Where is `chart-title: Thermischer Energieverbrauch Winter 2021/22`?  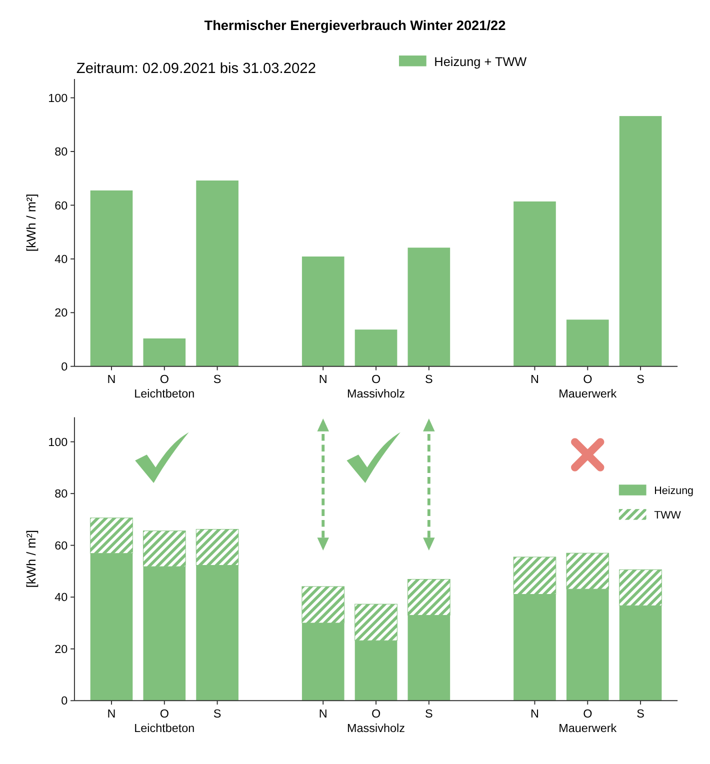
chart-title: Thermischer Energieverbrauch Winter 2021/22 is located at coordinates (355, 26).